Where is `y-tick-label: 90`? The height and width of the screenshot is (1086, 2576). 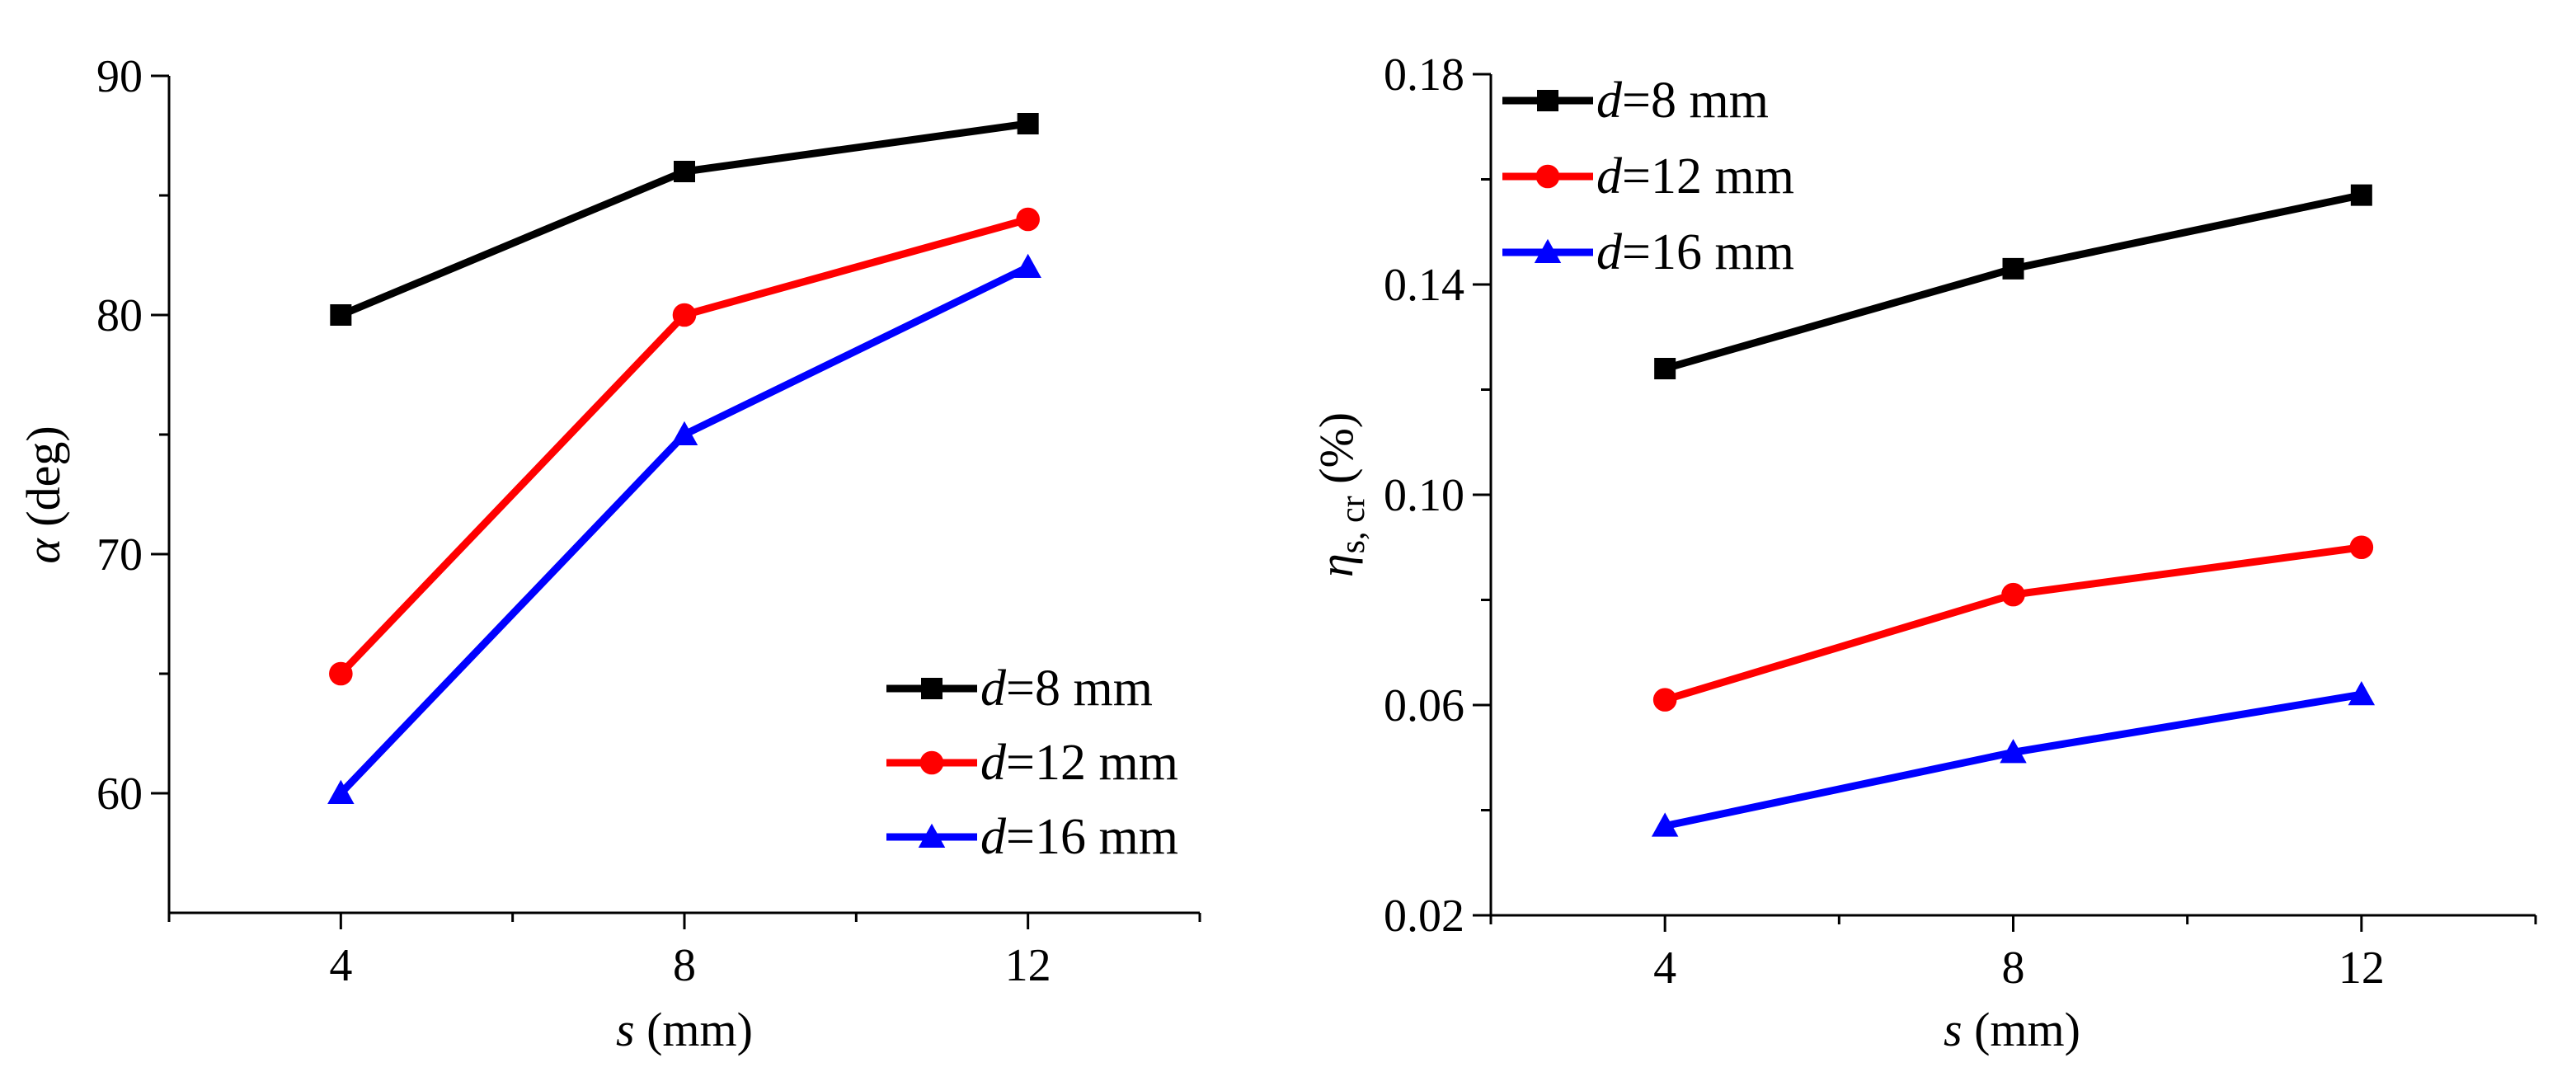 y-tick-label: 90 is located at coordinates (119, 76).